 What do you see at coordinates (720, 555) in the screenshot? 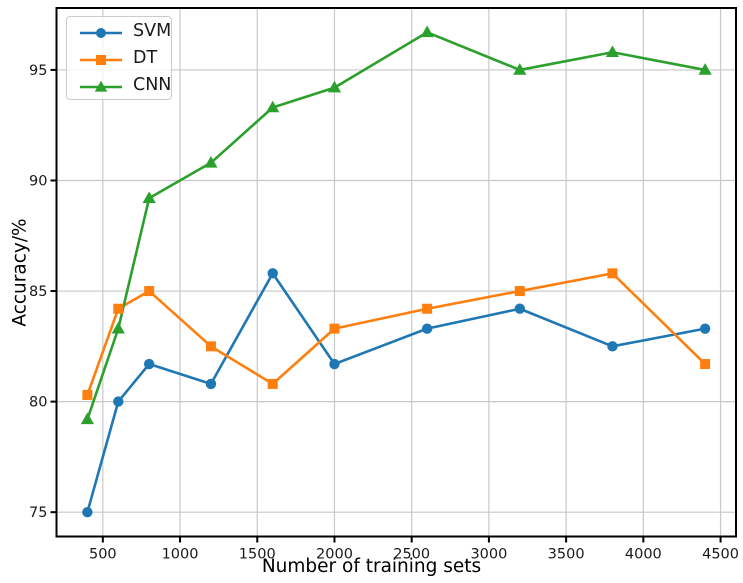
I see `x-tick-label-4500: 4500` at bounding box center [720, 555].